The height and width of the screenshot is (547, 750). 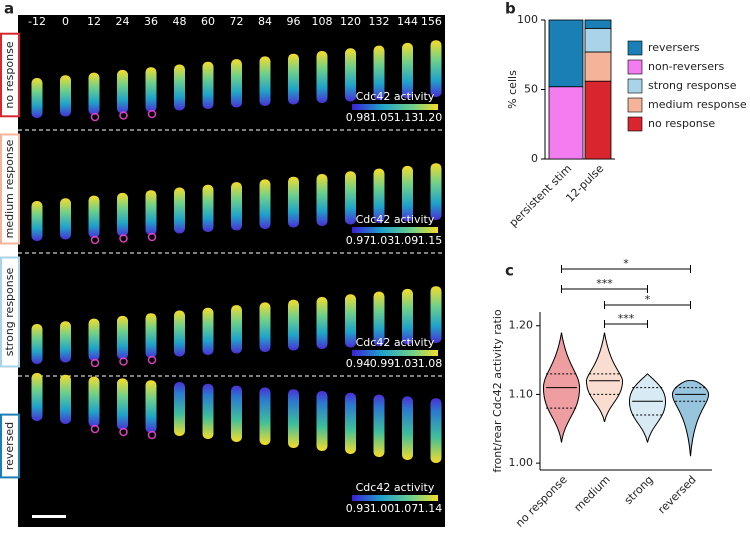 I want to click on colorbar-tick: 1.14, so click(x=430, y=508).